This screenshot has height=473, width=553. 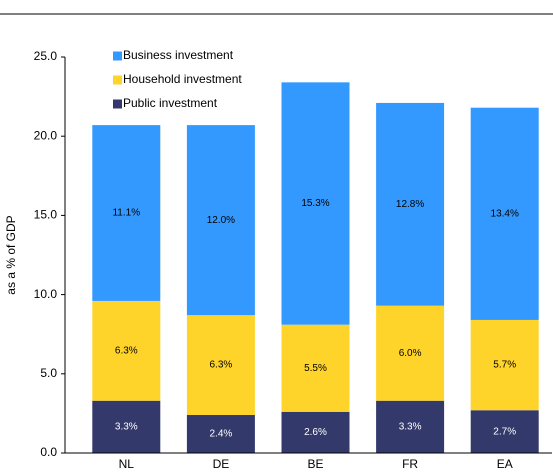 What do you see at coordinates (410, 464) in the screenshot?
I see `x-tick-label: FR` at bounding box center [410, 464].